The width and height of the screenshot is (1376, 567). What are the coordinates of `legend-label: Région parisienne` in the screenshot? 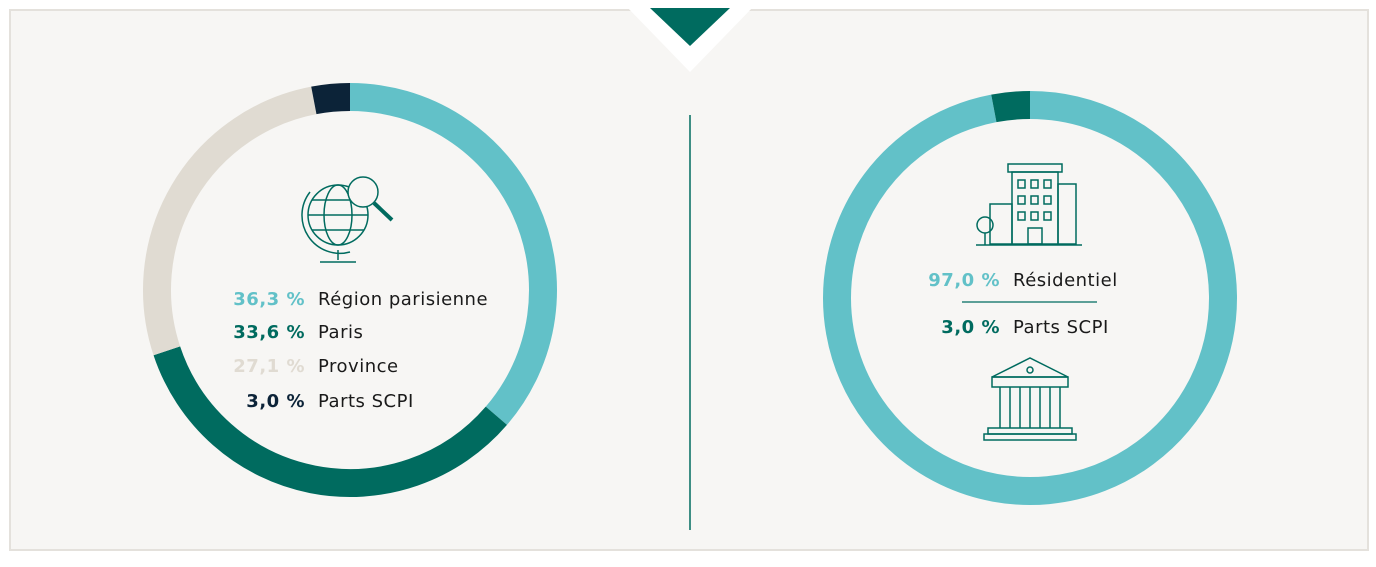 It's located at (403, 299).